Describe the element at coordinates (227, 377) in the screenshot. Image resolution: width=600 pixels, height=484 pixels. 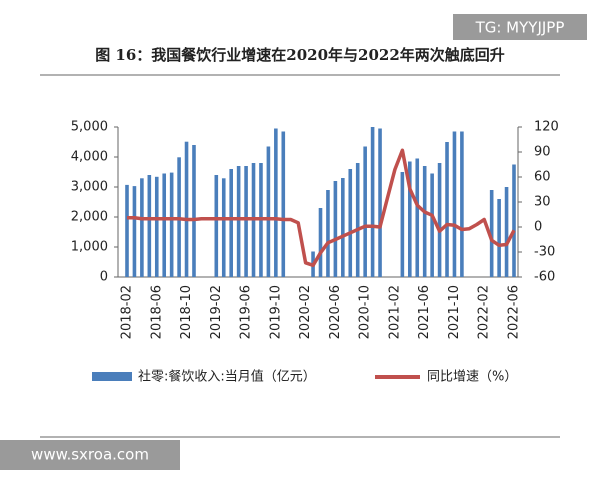
I see `legend-label: 社零:餐饮收入:当月值（亿元）` at that location.